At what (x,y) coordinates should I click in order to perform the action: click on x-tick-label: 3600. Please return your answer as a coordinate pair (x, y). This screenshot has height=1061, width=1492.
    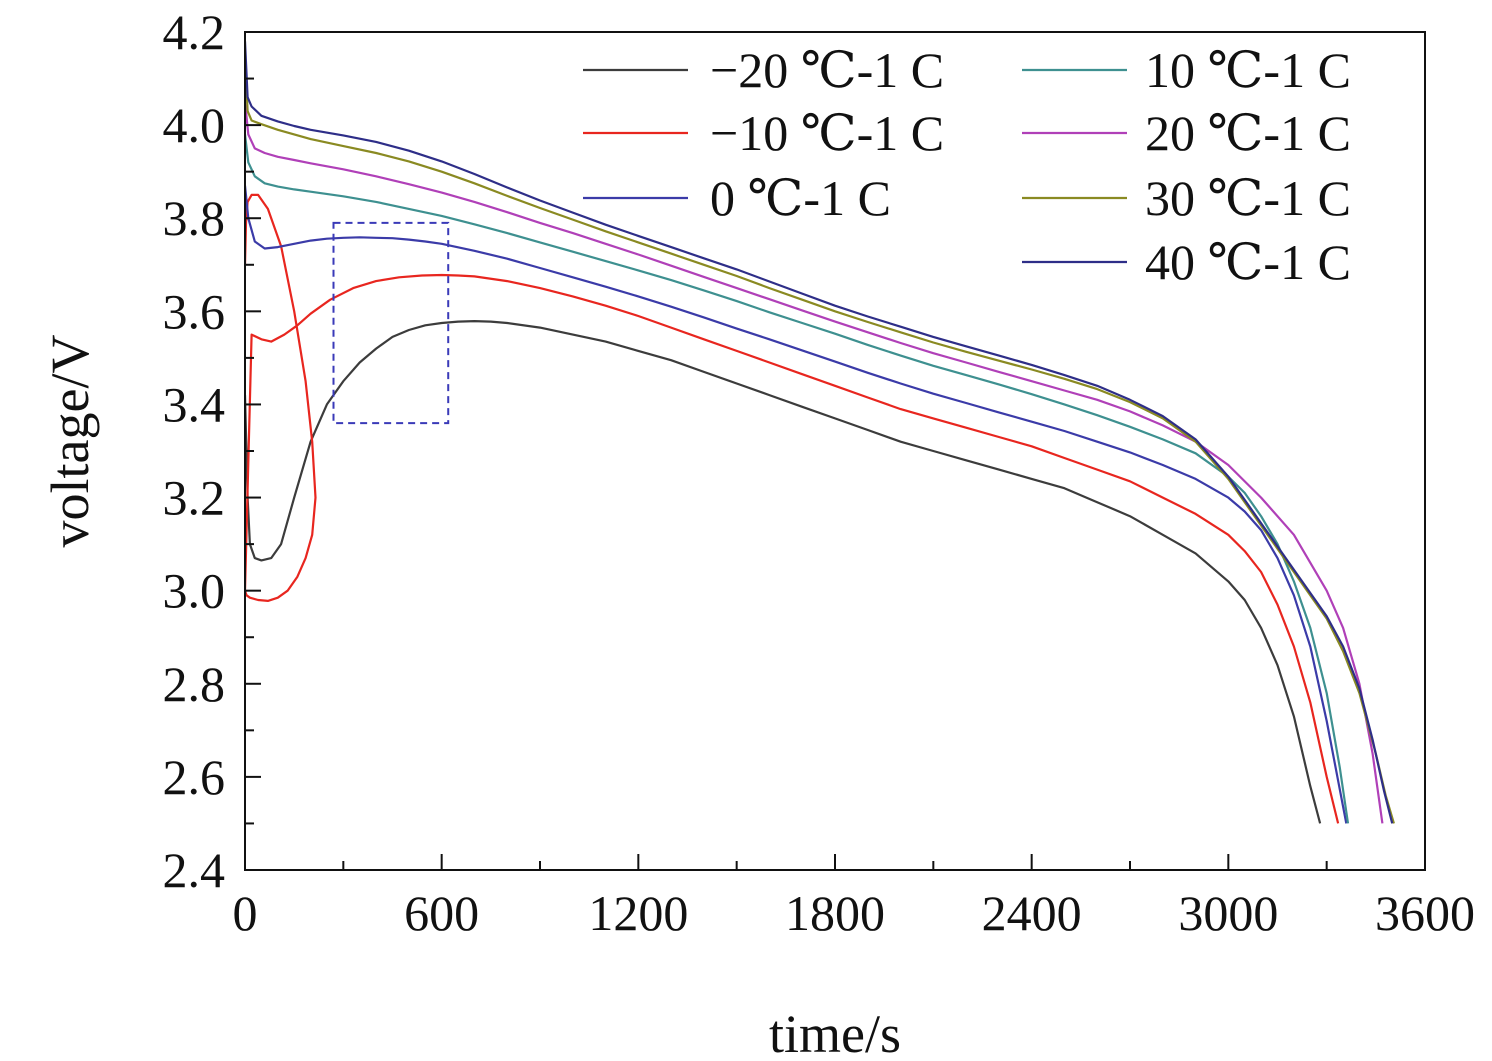
    Looking at the image, I should click on (1425, 913).